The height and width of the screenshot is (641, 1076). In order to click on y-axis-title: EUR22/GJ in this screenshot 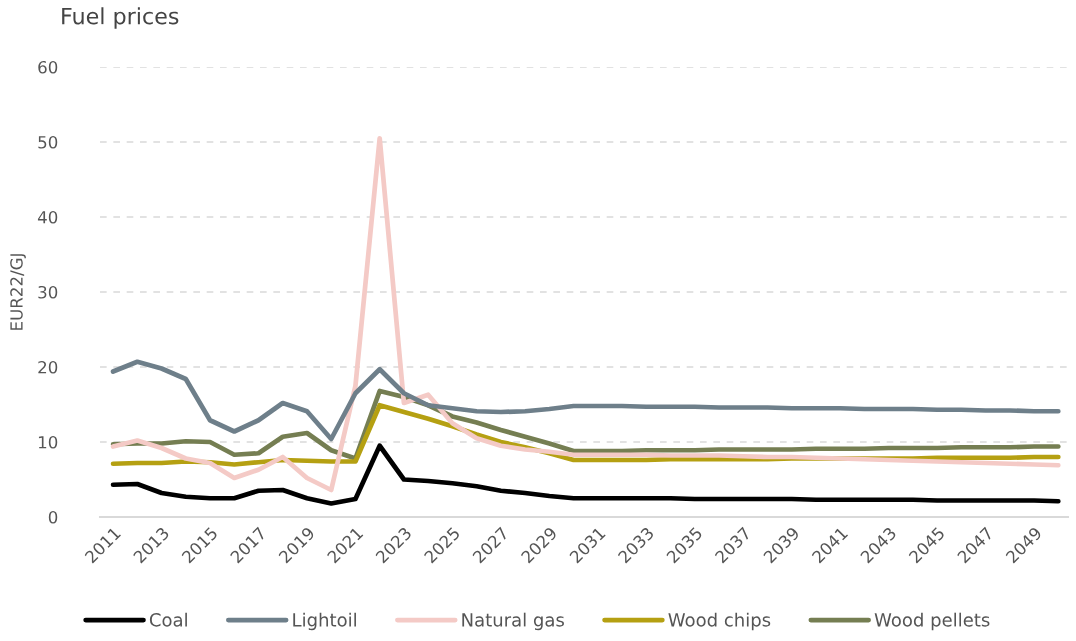, I will do `click(18, 292)`.